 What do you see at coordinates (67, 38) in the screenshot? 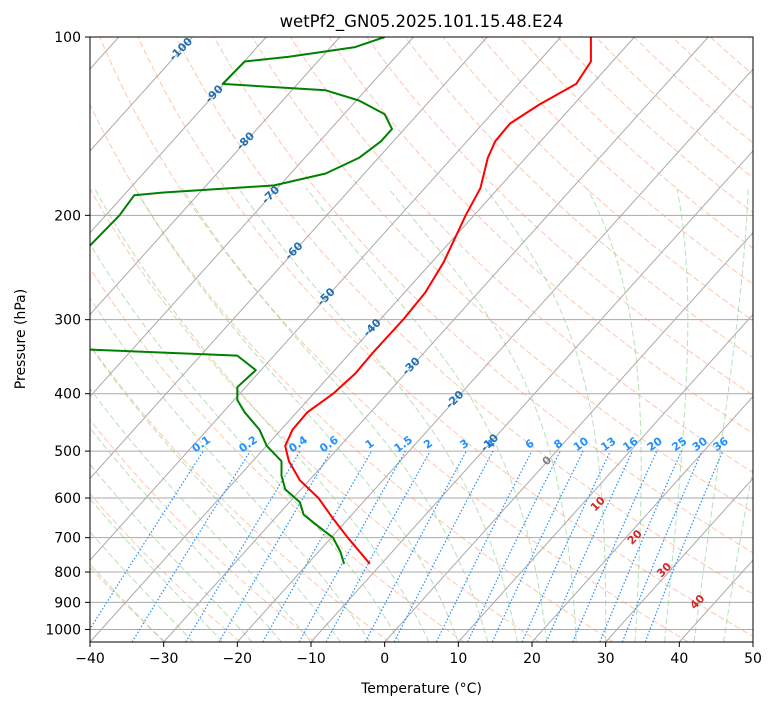
I see `y-tick-label: 100` at bounding box center [67, 38].